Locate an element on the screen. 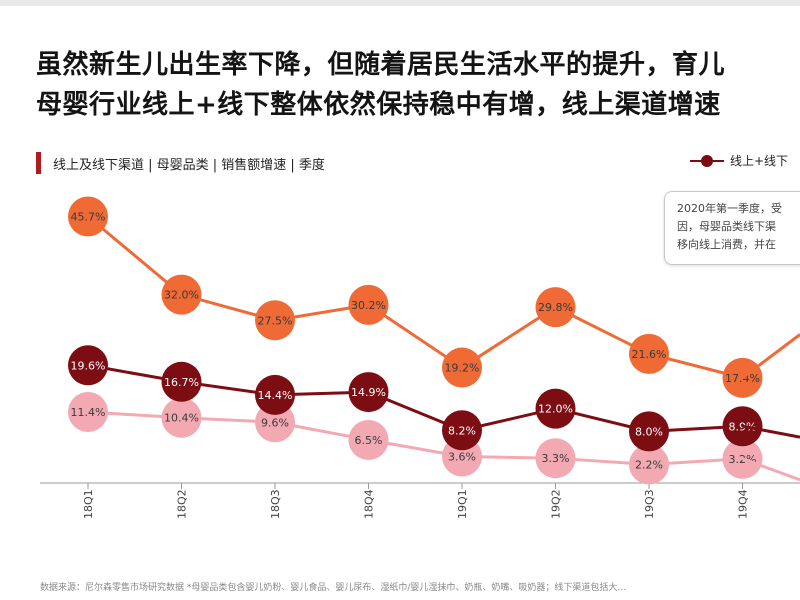 This screenshot has height=600, width=800. data-label: 16.7% is located at coordinates (181, 382).